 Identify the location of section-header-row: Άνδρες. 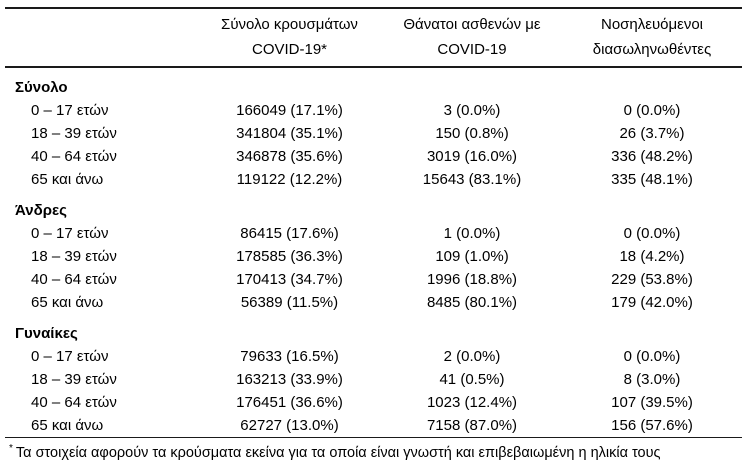
(373, 206).